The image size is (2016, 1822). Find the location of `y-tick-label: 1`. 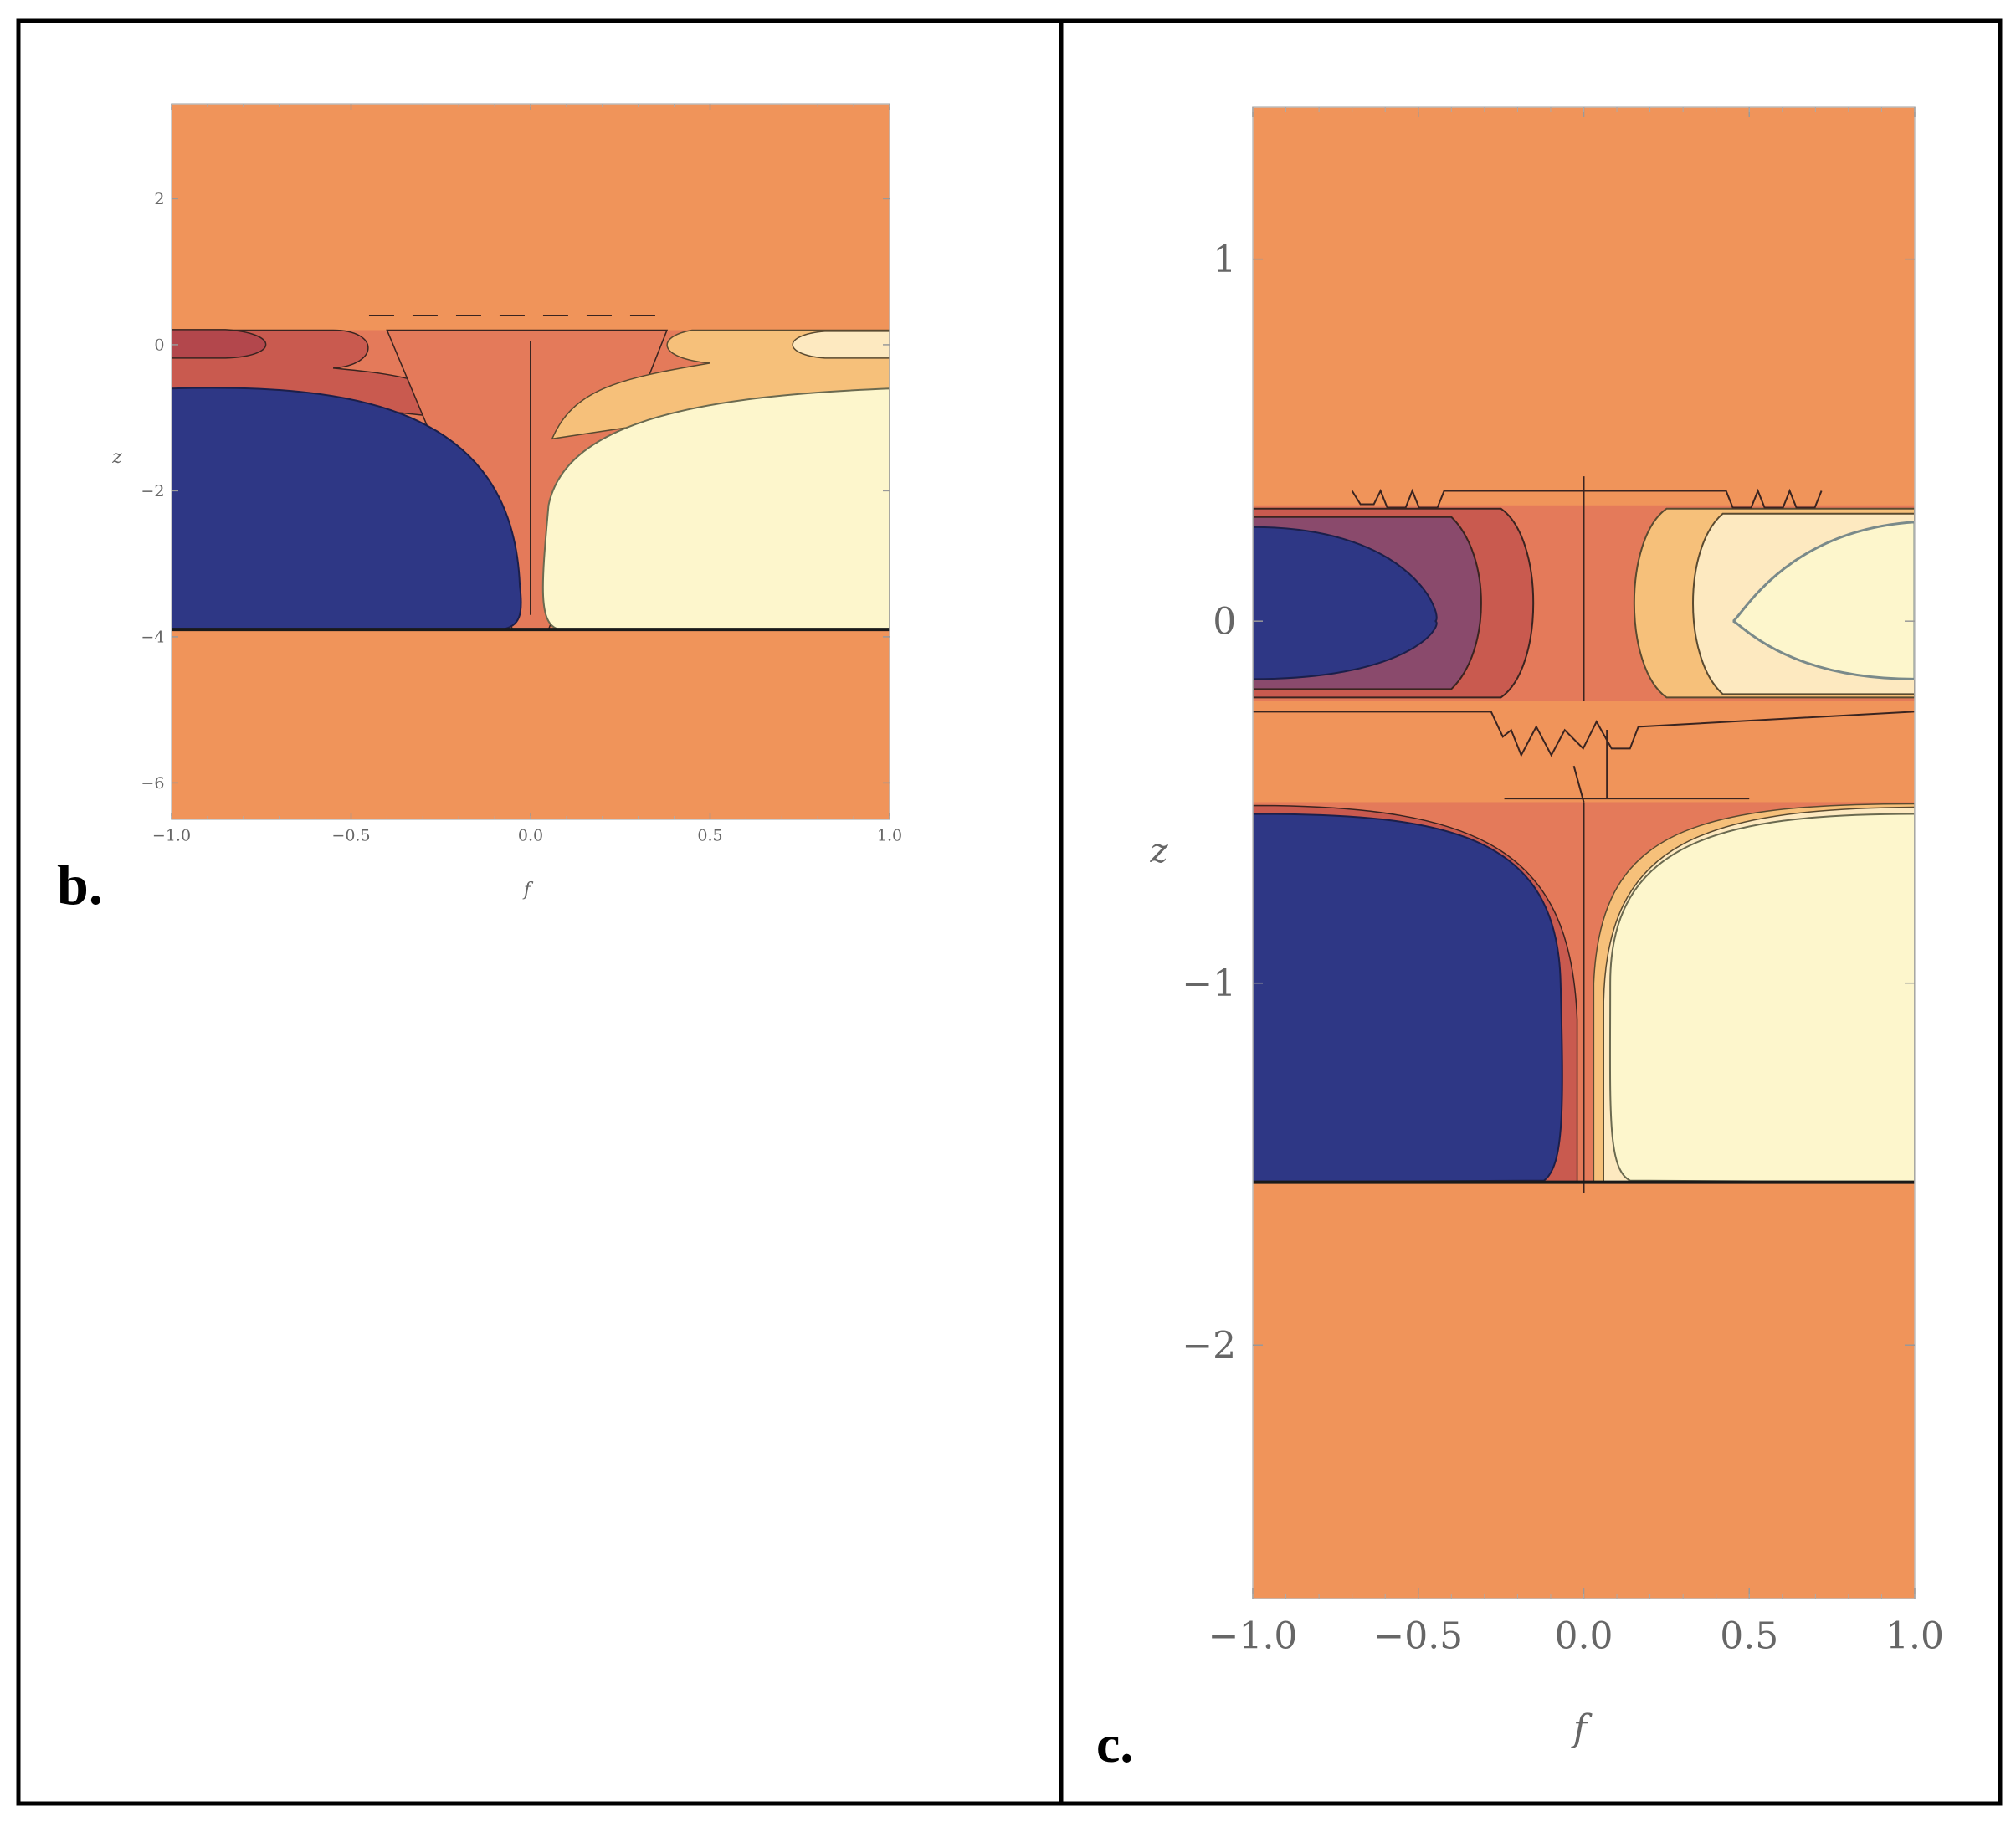

y-tick-label: 1 is located at coordinates (1225, 260).